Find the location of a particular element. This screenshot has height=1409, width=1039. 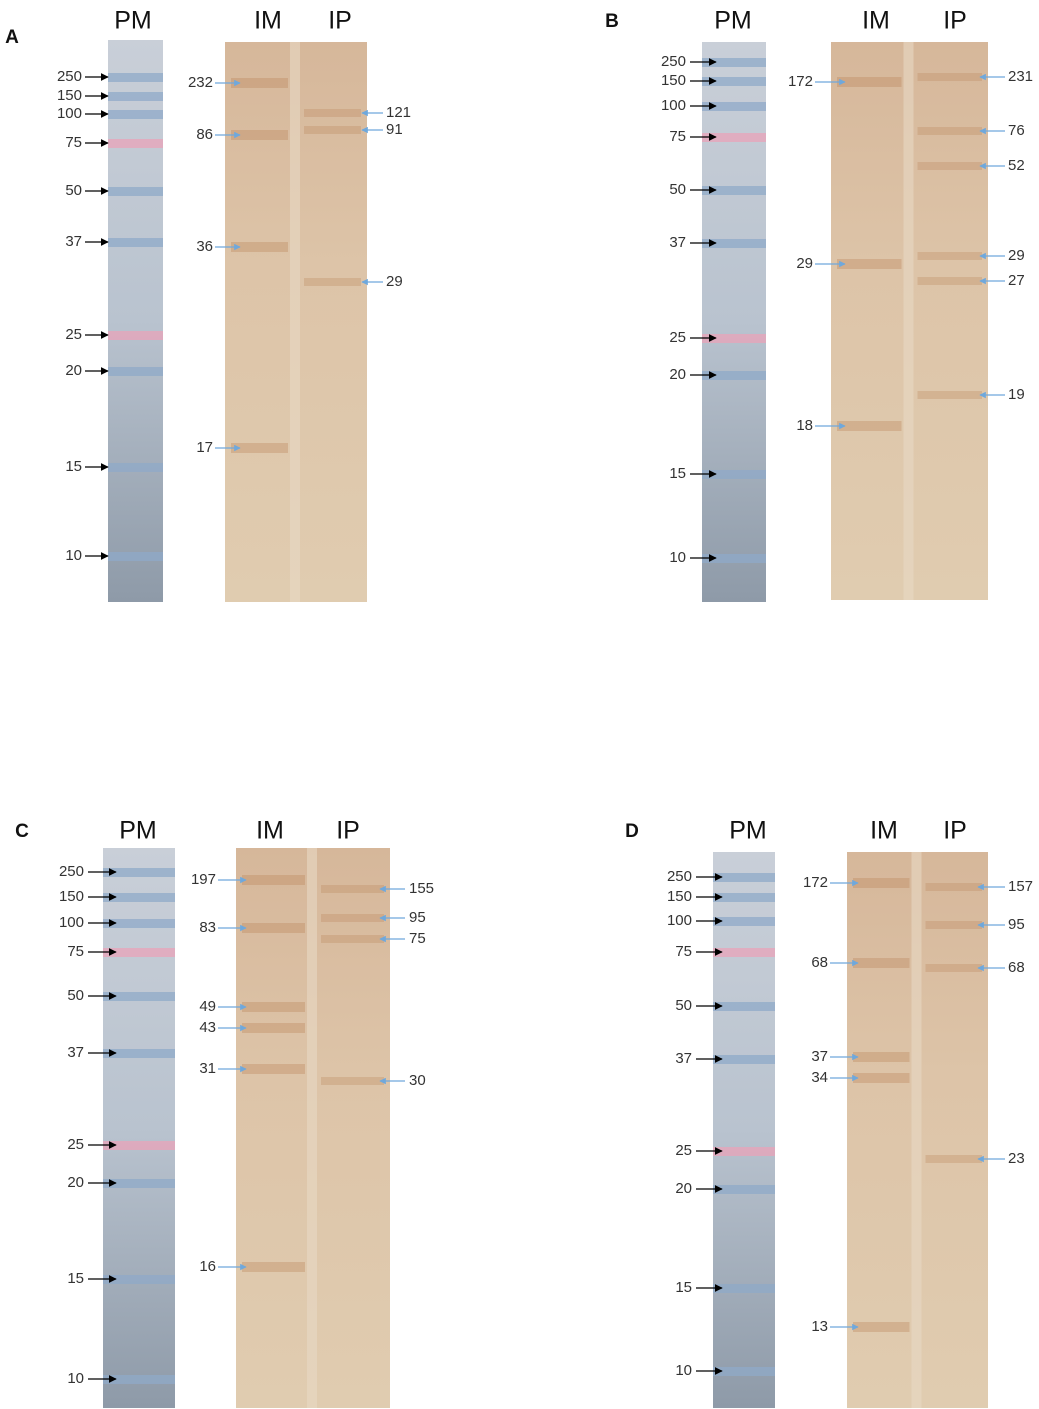

band-label: 18 is located at coordinates (804, 425).